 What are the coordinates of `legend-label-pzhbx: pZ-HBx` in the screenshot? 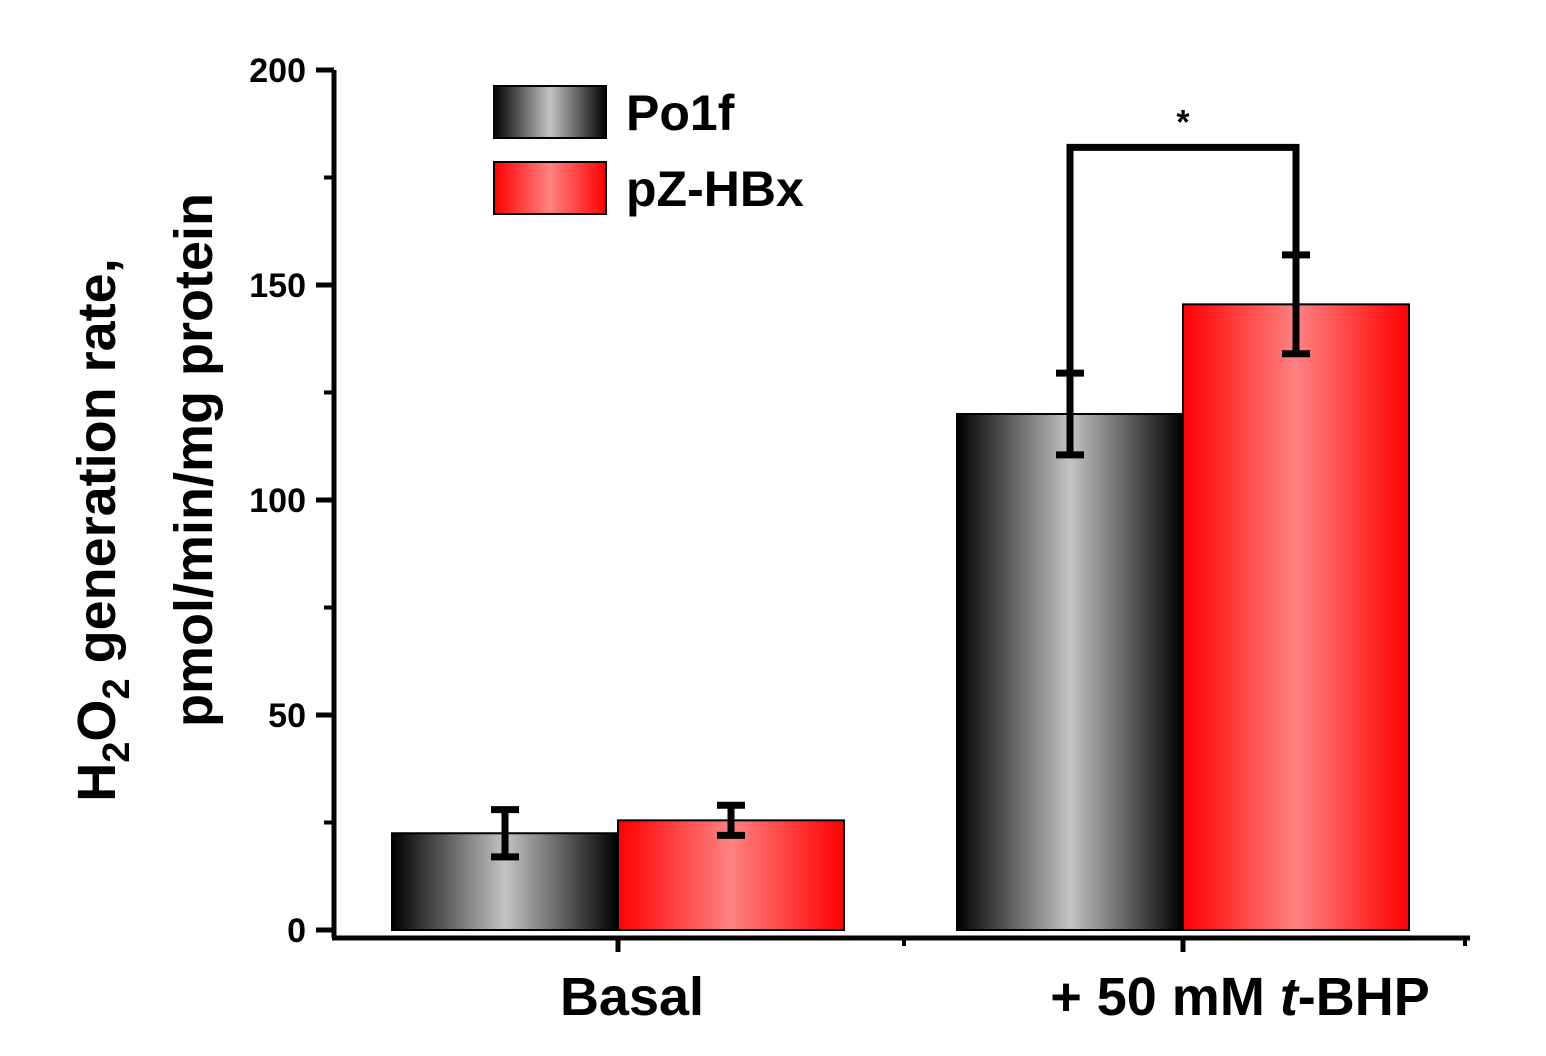 It's located at (715, 189).